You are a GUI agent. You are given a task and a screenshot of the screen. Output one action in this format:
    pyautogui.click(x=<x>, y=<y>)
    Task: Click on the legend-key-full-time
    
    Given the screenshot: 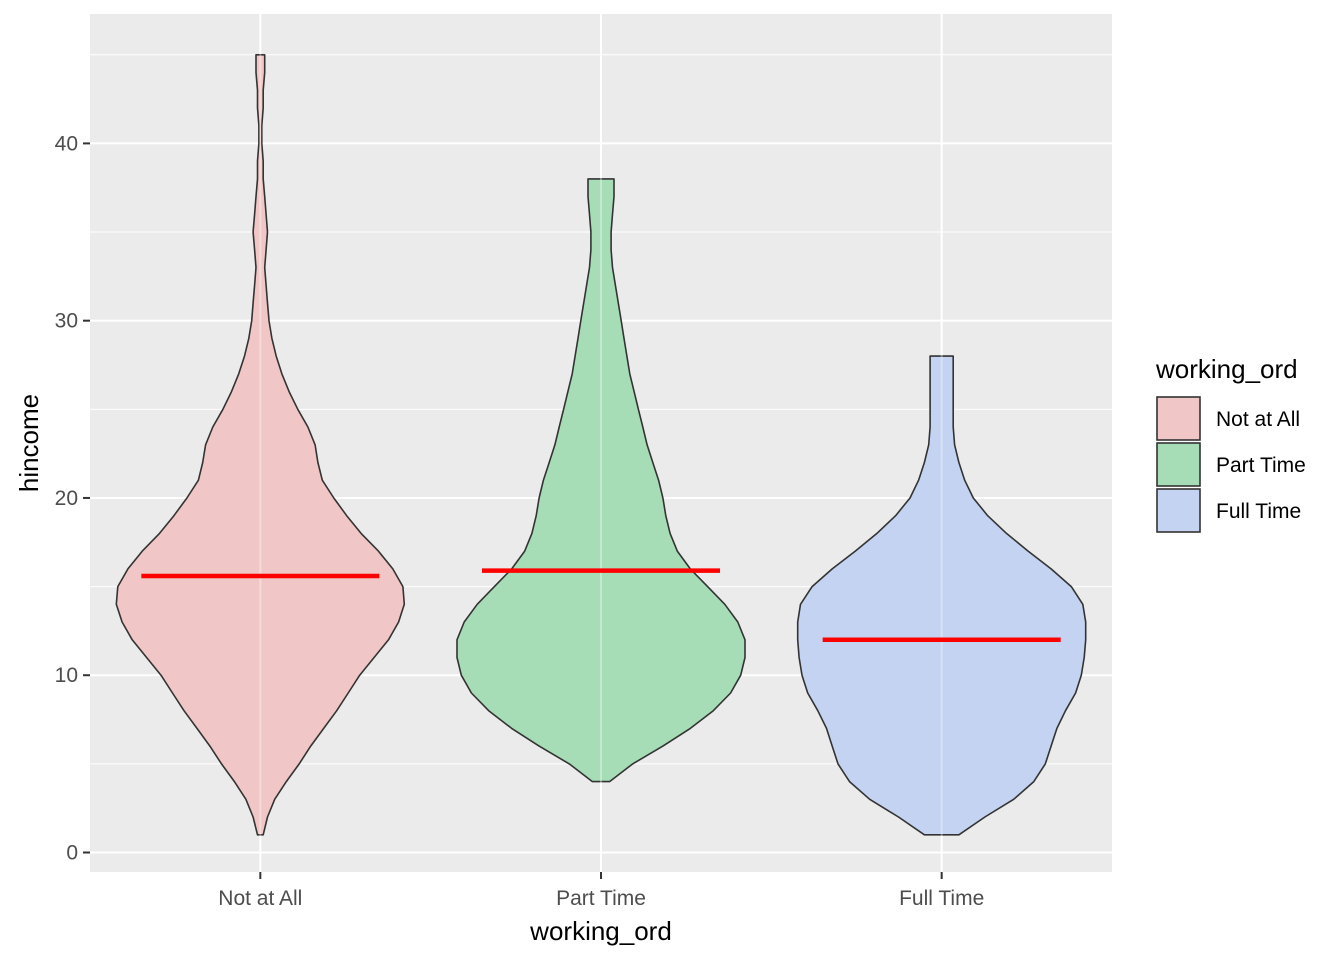 What is the action you would take?
    pyautogui.click(x=1178, y=510)
    